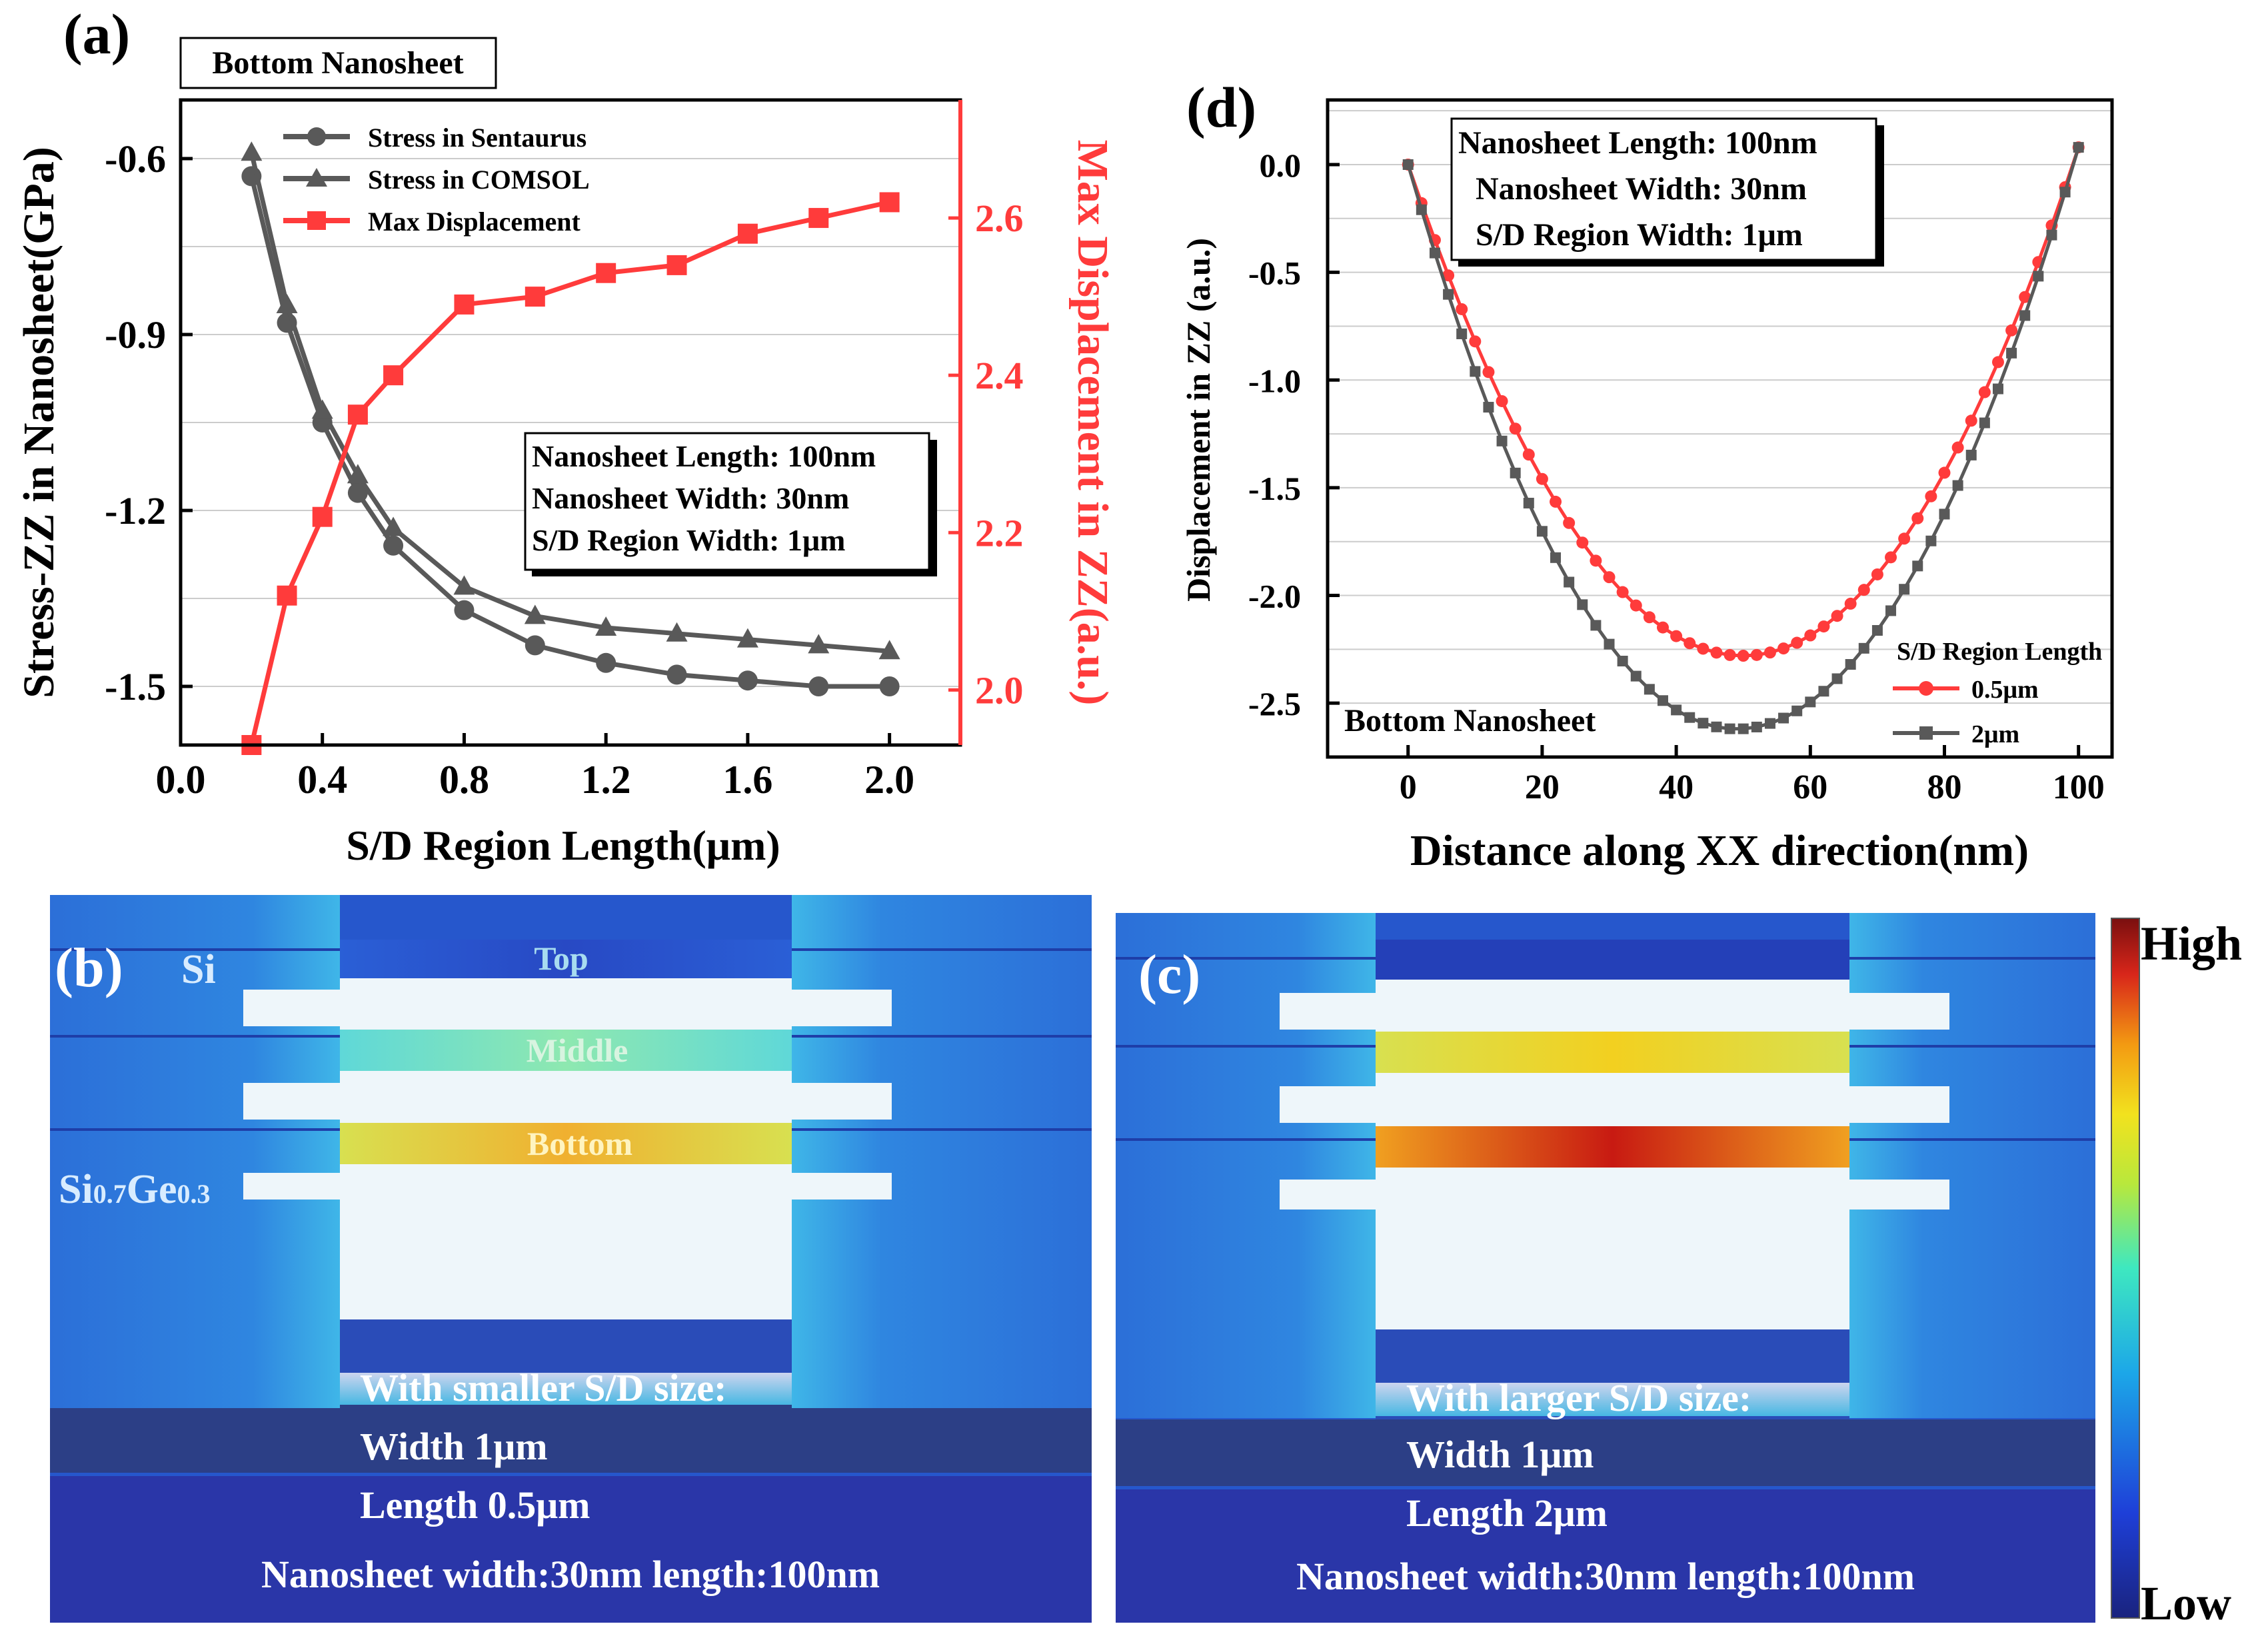 The width and height of the screenshot is (2268, 1642). I want to click on panel-d-x-tick-label: 60, so click(1810, 787).